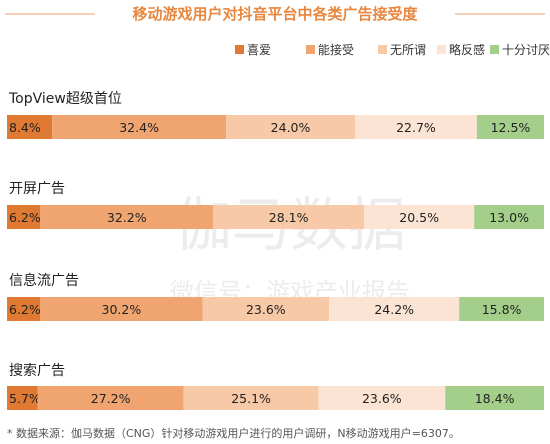  Describe the element at coordinates (259, 50) in the screenshot. I see `legend-label-0: 喜爱` at that location.